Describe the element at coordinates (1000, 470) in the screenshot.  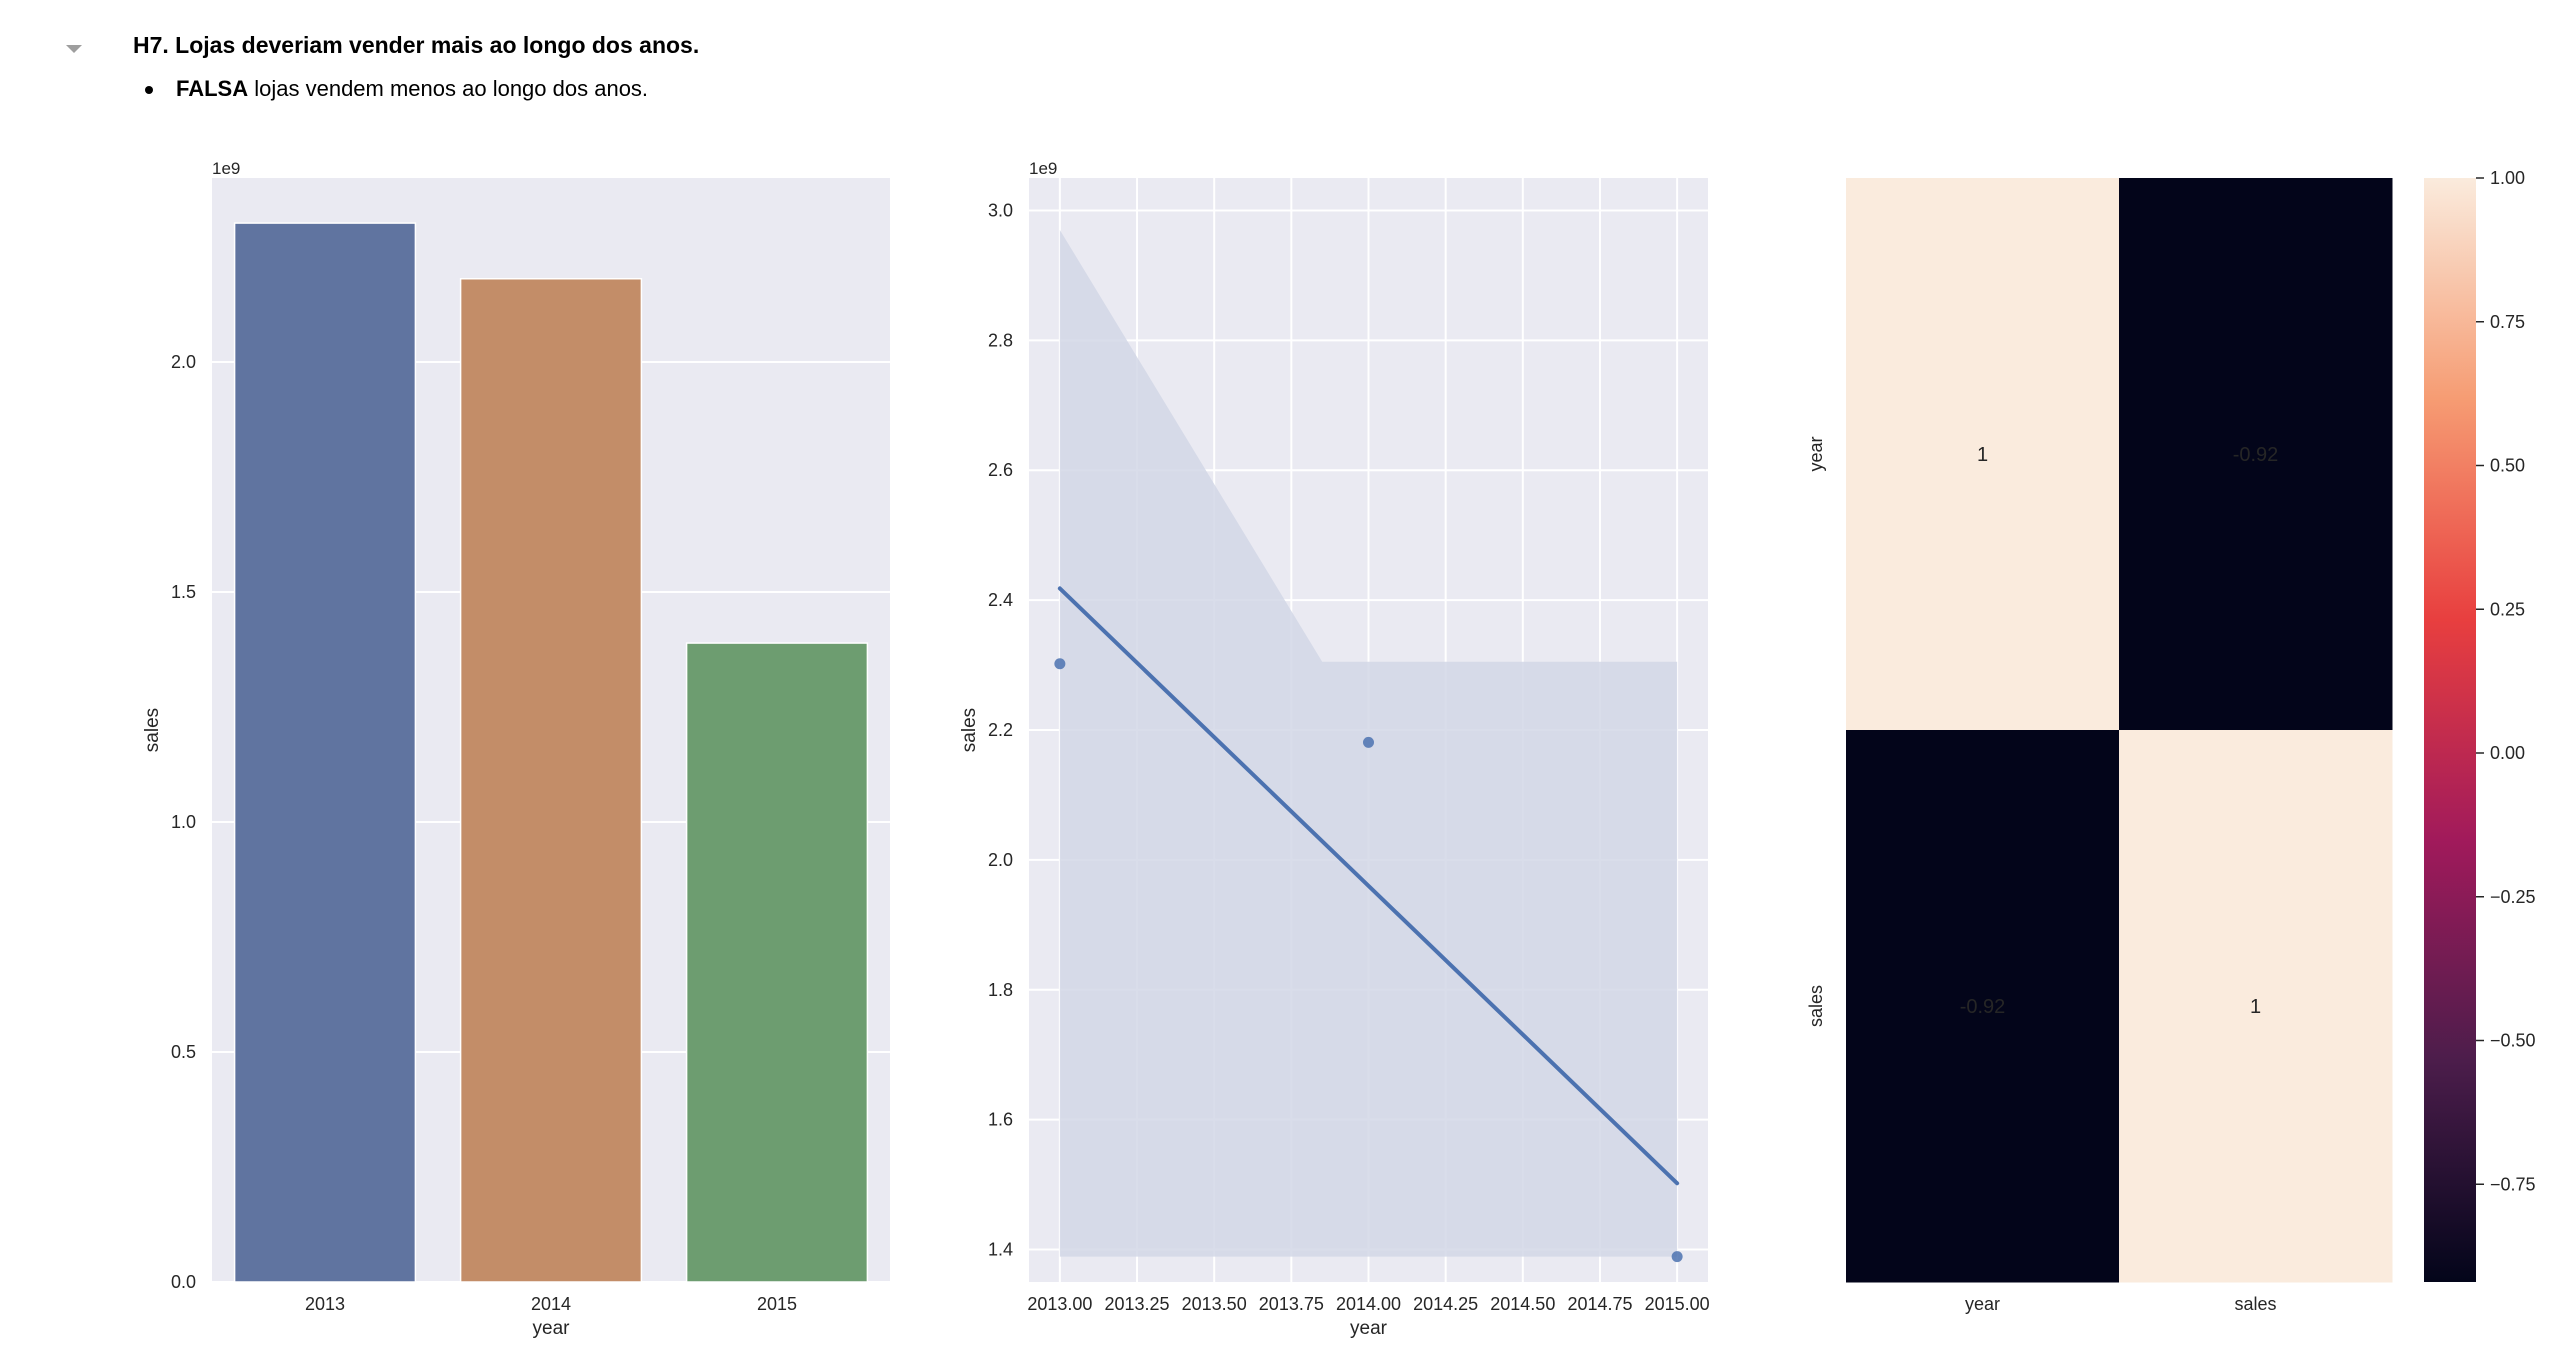
I see `reg-ytick-label: 2.6` at that location.